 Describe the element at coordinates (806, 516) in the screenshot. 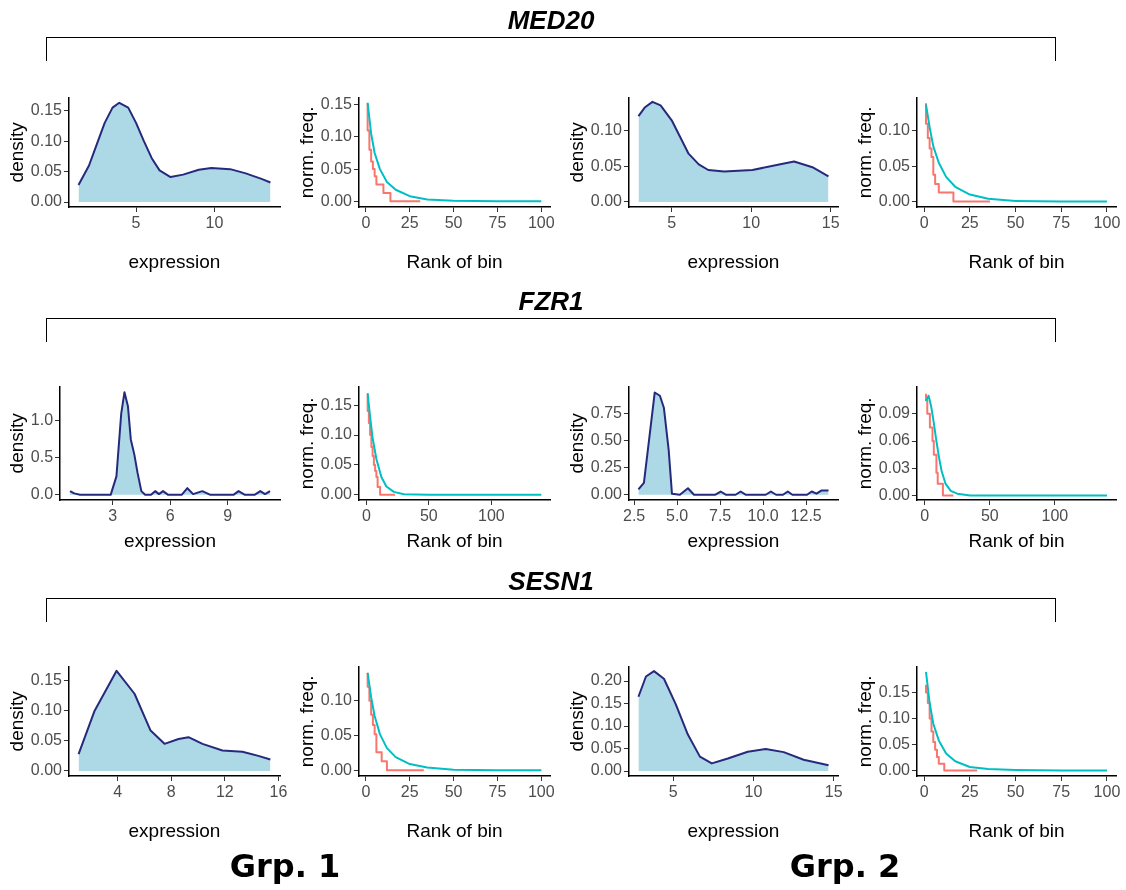

I see `x-tick-label: 12.5` at that location.